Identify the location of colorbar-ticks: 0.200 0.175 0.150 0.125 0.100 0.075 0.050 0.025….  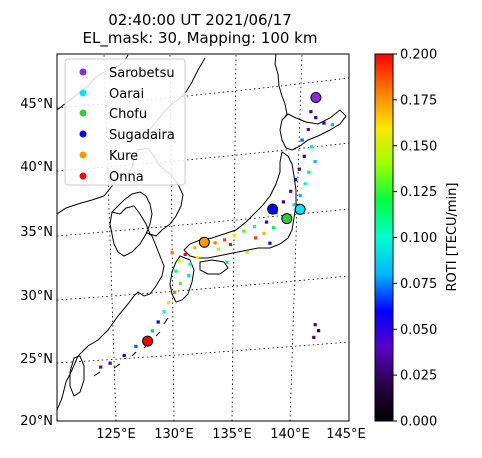
(415, 239).